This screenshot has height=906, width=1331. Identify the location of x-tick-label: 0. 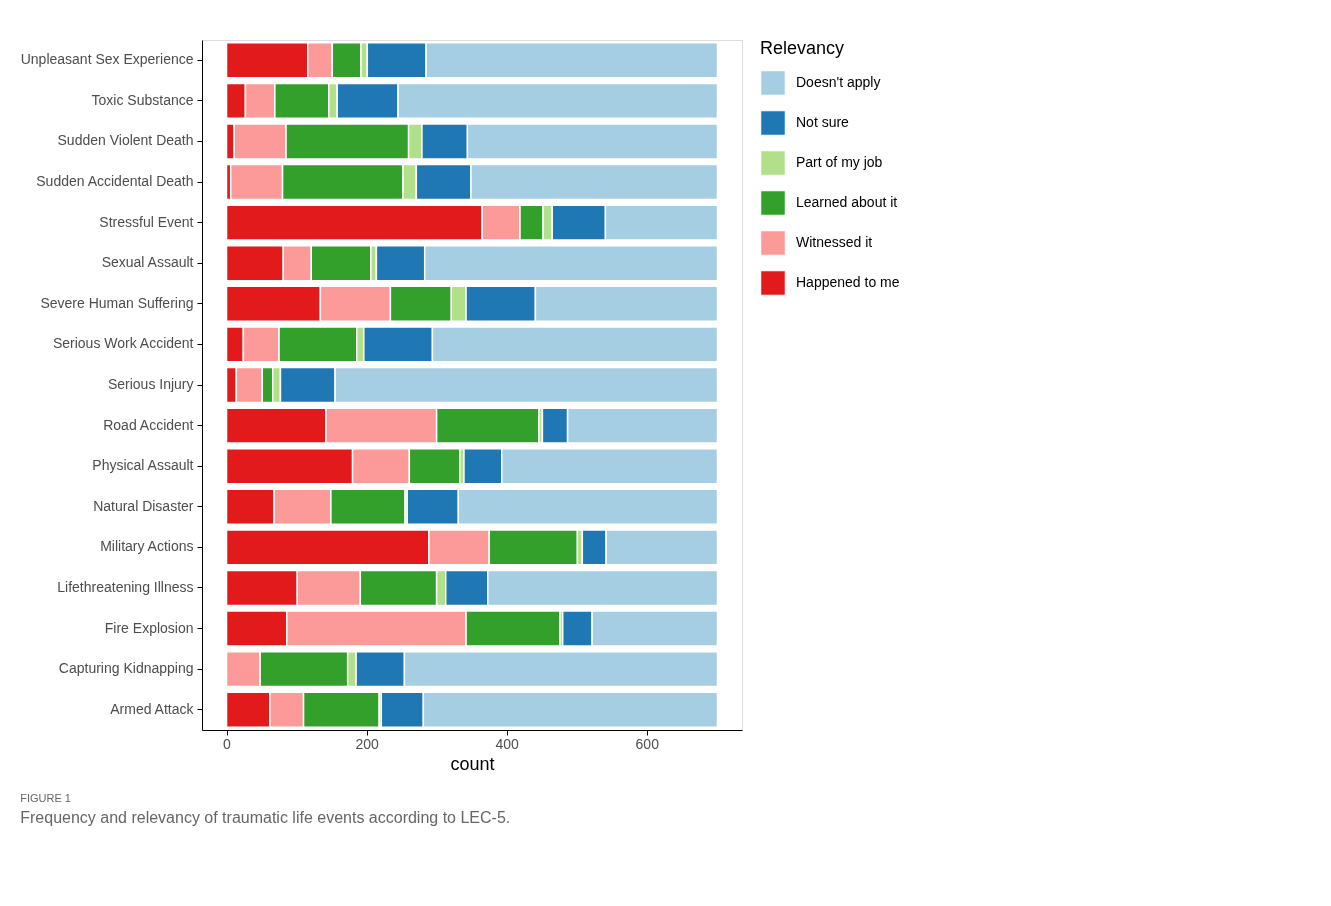
(227, 743).